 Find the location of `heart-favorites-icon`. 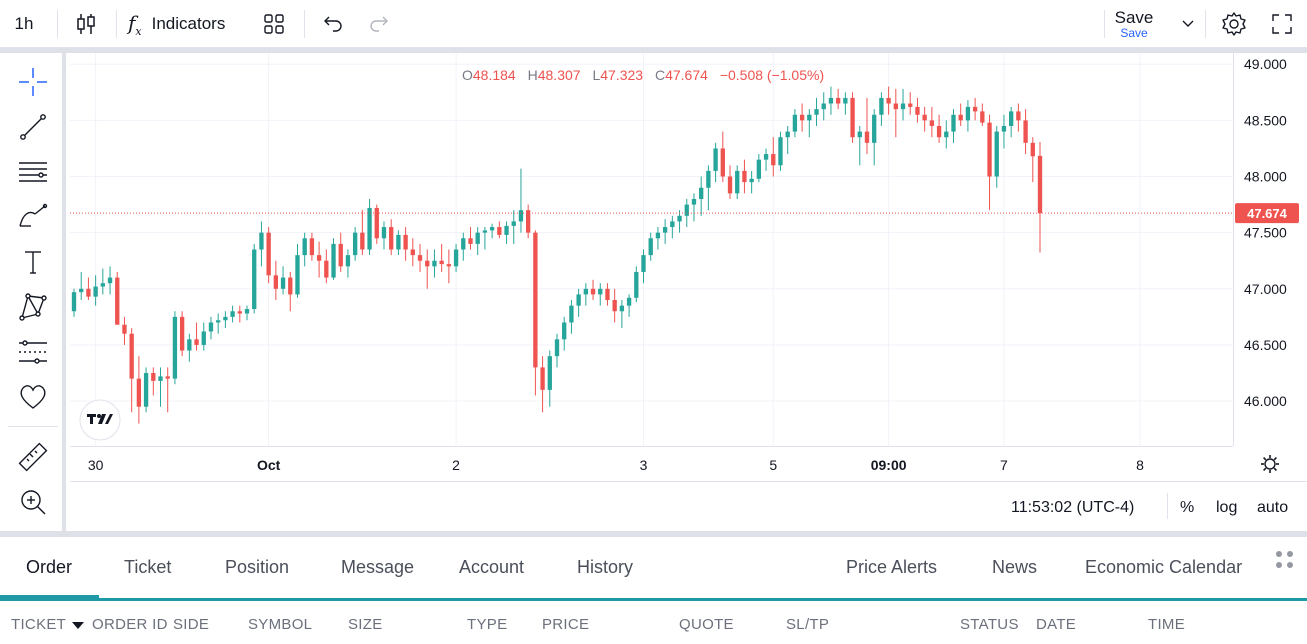

heart-favorites-icon is located at coordinates (33, 397).